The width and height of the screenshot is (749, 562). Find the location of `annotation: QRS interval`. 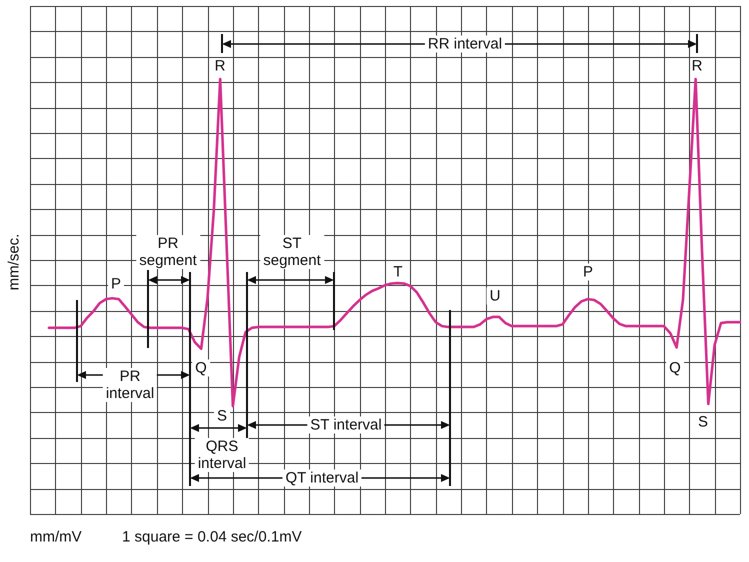

annotation: QRS interval is located at coordinates (222, 455).